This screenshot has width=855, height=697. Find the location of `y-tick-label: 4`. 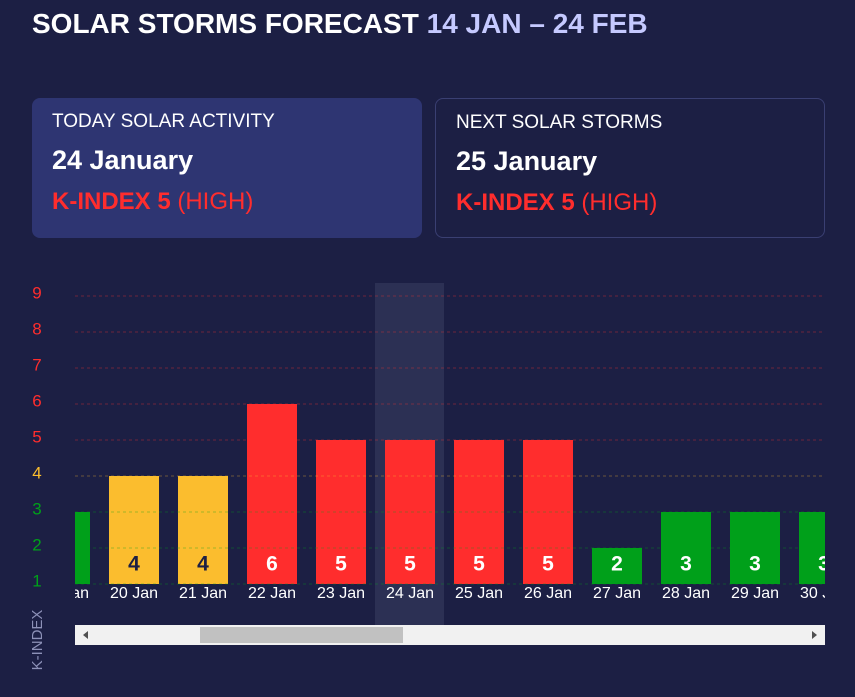

y-tick-label: 4 is located at coordinates (36, 472).